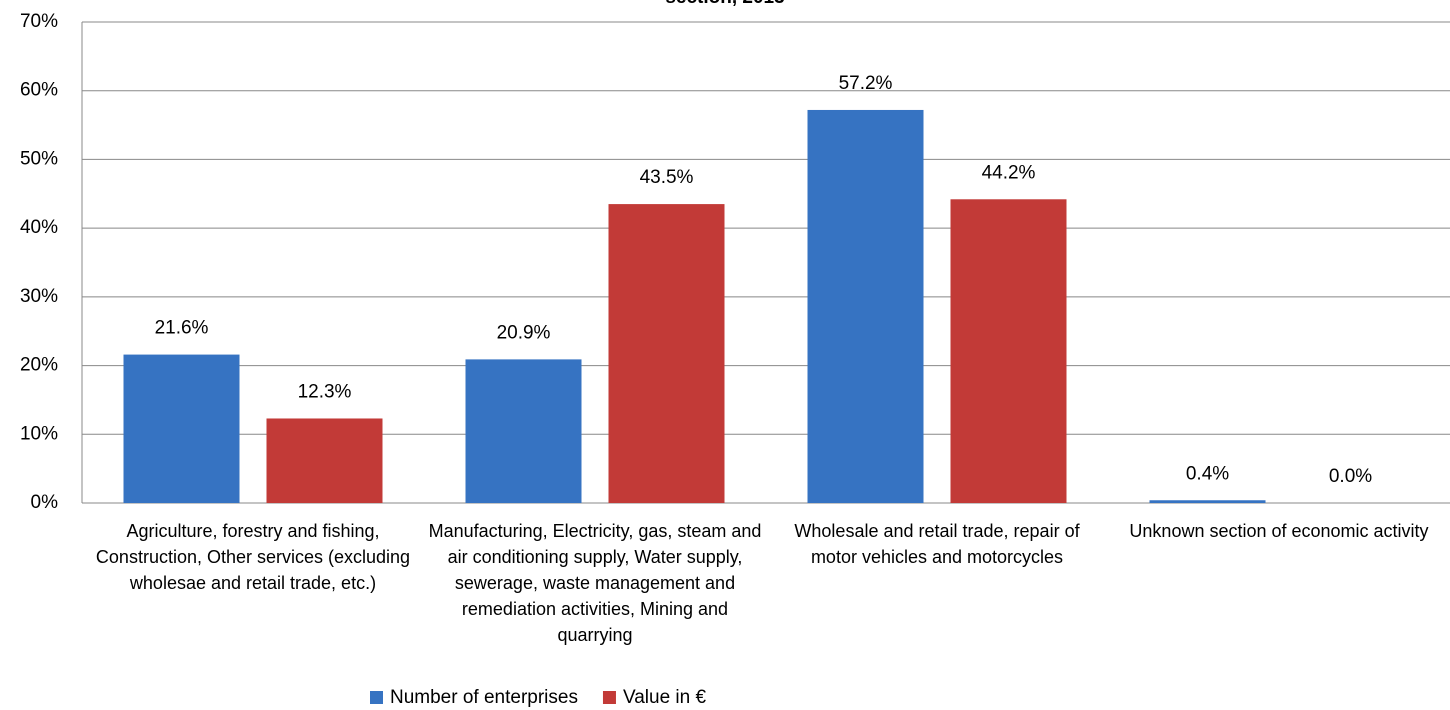 The image size is (1450, 710). What do you see at coordinates (325, 391) in the screenshot?
I see `value-label: 12.3%` at bounding box center [325, 391].